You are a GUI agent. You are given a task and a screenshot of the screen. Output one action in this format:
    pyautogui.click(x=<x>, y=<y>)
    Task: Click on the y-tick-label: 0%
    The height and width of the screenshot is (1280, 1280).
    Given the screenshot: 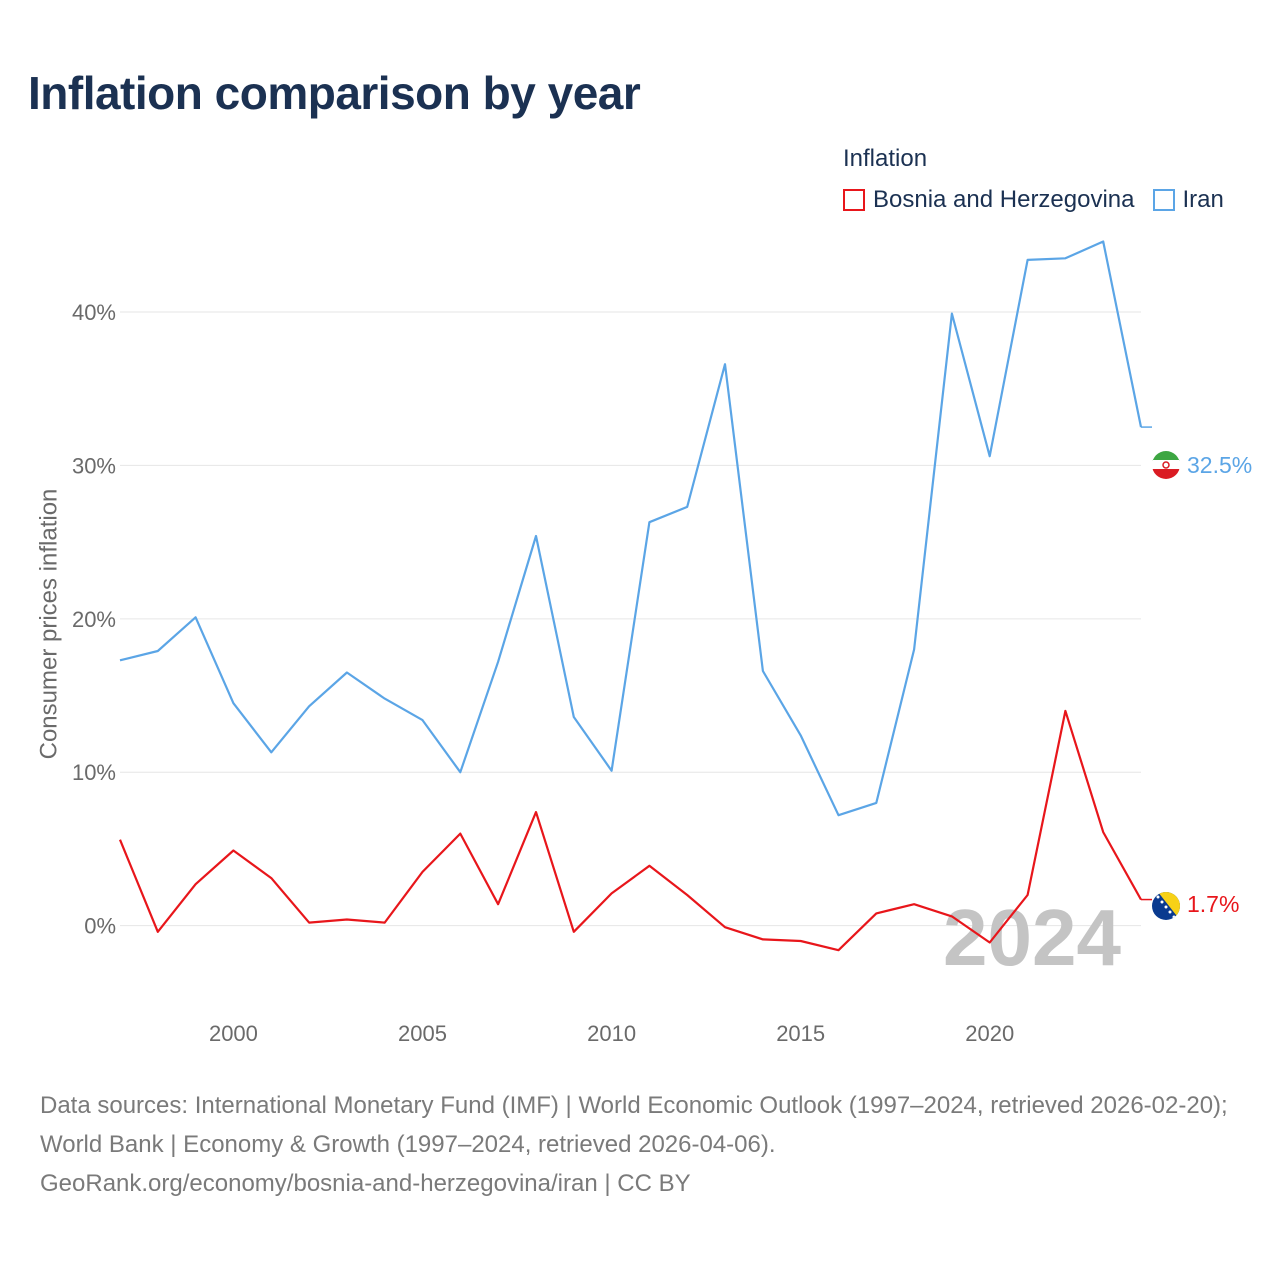 What is the action you would take?
    pyautogui.click(x=100, y=926)
    